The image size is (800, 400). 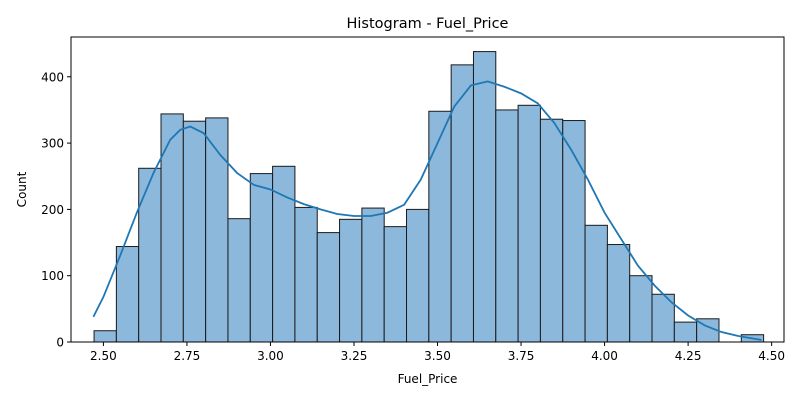 What do you see at coordinates (103, 356) in the screenshot?
I see `x-tick-label: 2.50` at bounding box center [103, 356].